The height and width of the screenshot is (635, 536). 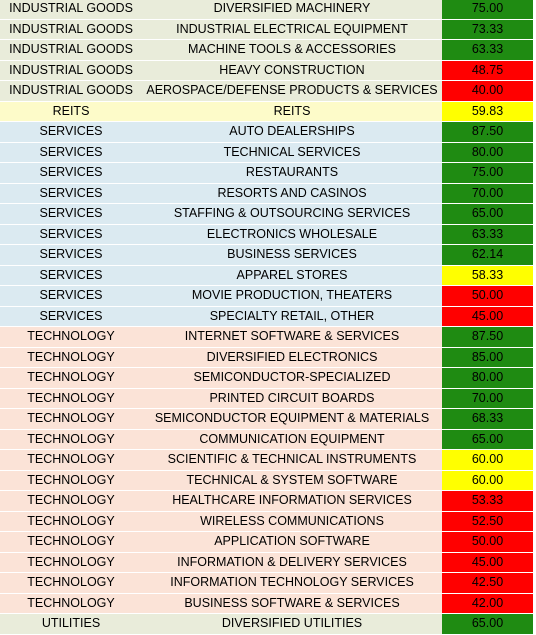 What do you see at coordinates (292, 234) in the screenshot?
I see `industry-cell: ELECTRONICS WHOLESALE` at bounding box center [292, 234].